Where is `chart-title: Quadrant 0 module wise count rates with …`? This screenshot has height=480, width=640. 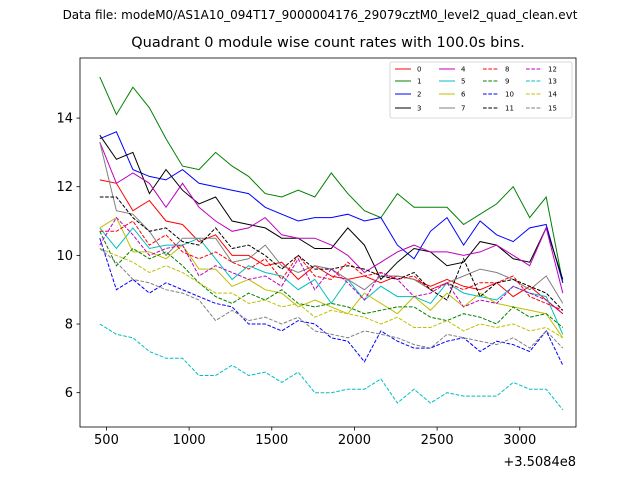 chart-title: Quadrant 0 module wise count rates with … is located at coordinates (328, 43).